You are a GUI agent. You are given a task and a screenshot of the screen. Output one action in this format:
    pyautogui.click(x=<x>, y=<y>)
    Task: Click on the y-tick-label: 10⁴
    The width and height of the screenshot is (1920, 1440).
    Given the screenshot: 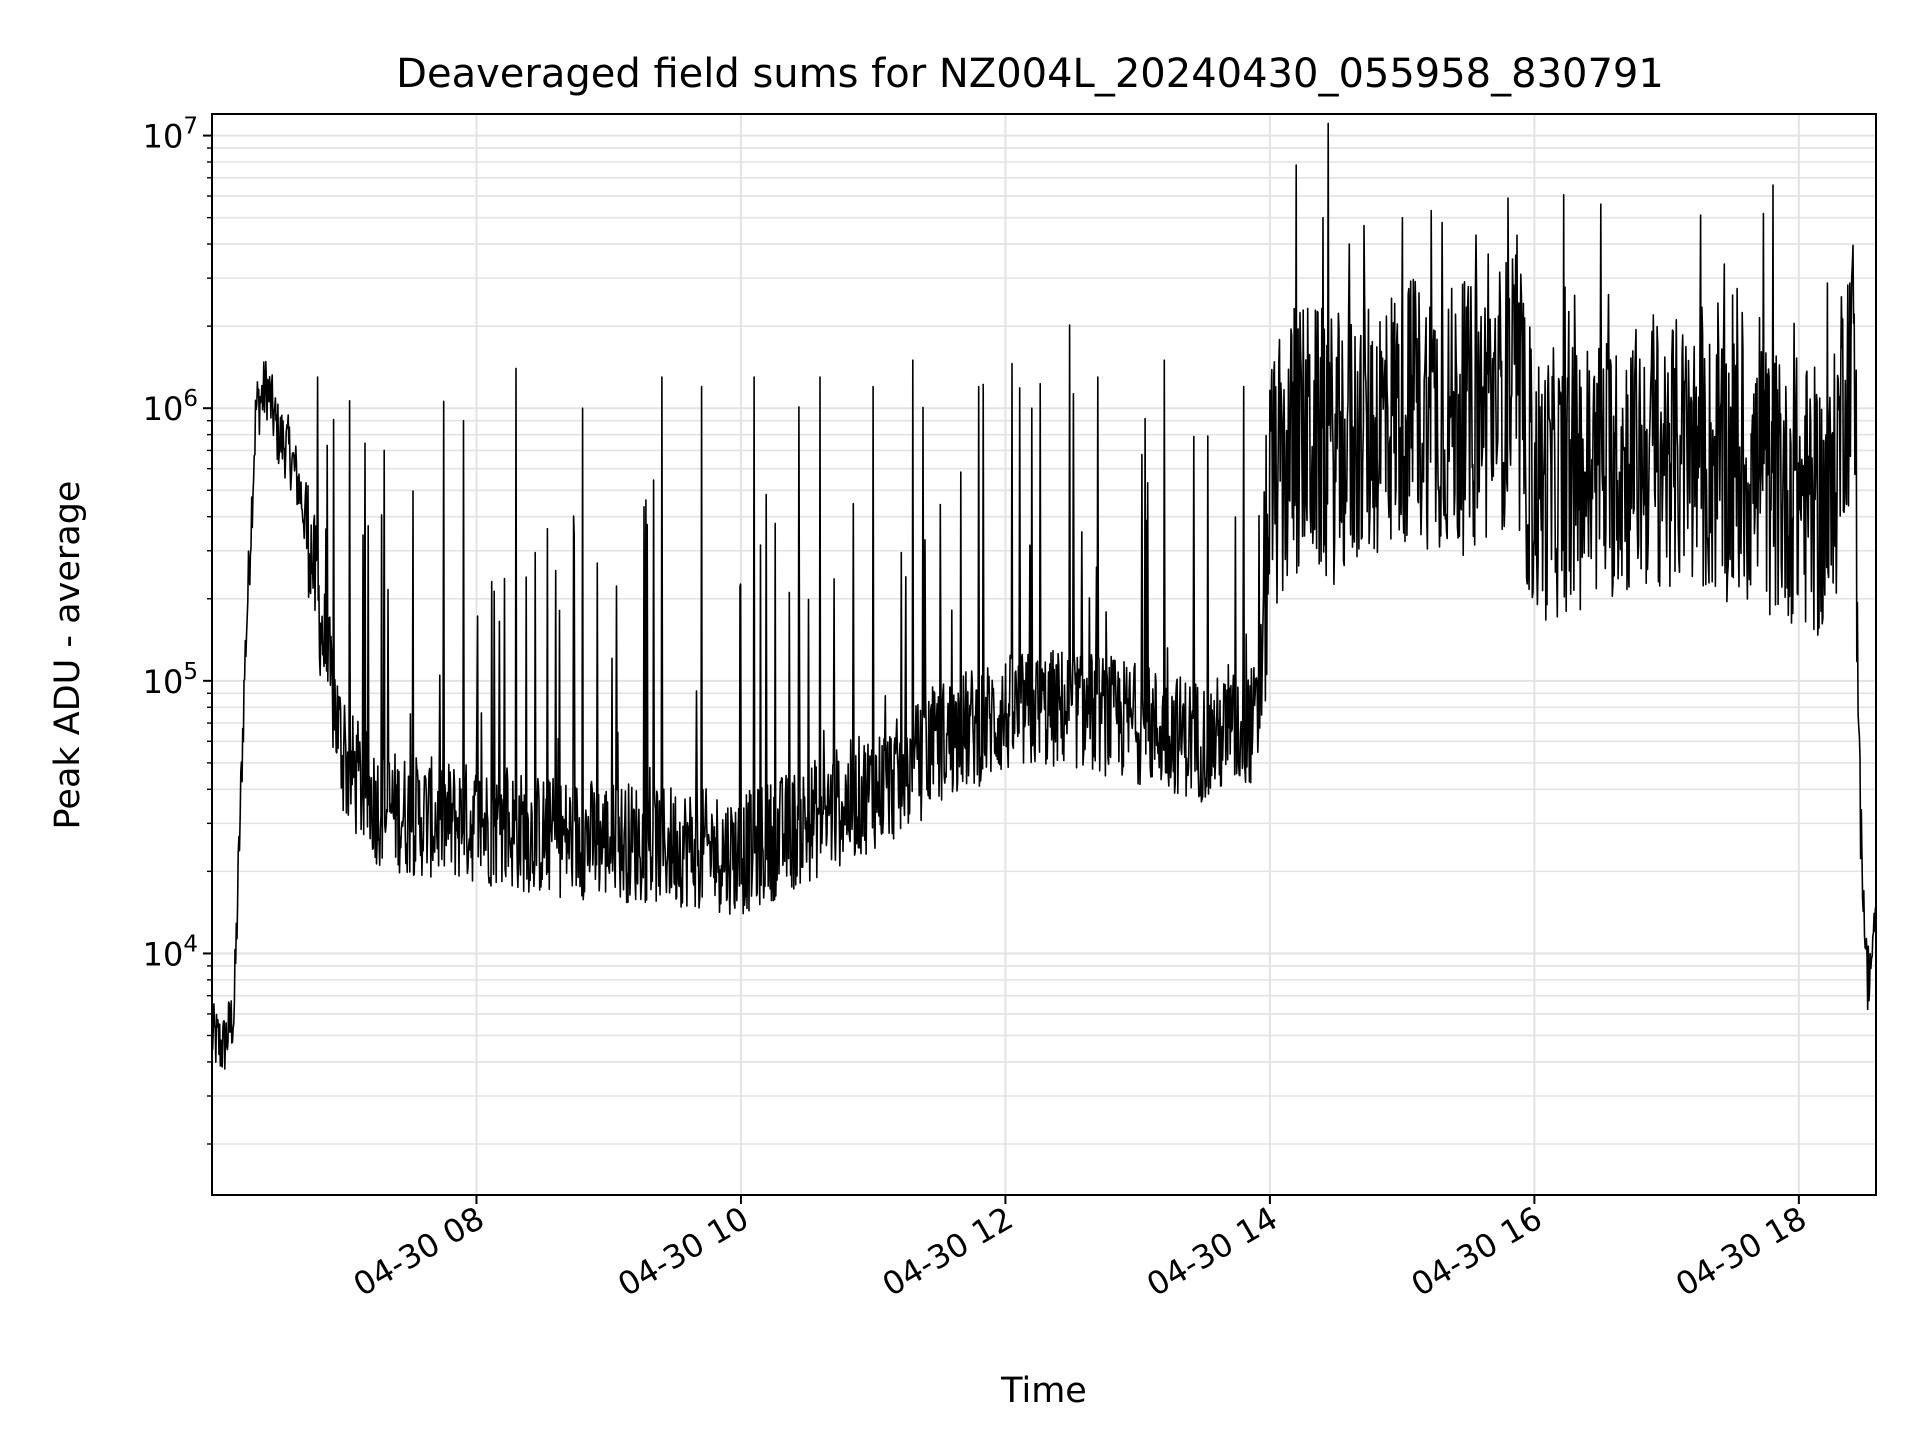 What is the action you would take?
    pyautogui.click(x=170, y=952)
    